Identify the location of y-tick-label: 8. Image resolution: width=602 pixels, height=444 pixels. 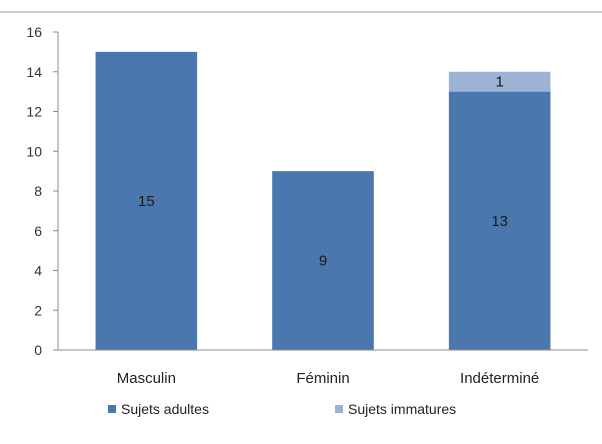
(38, 191).